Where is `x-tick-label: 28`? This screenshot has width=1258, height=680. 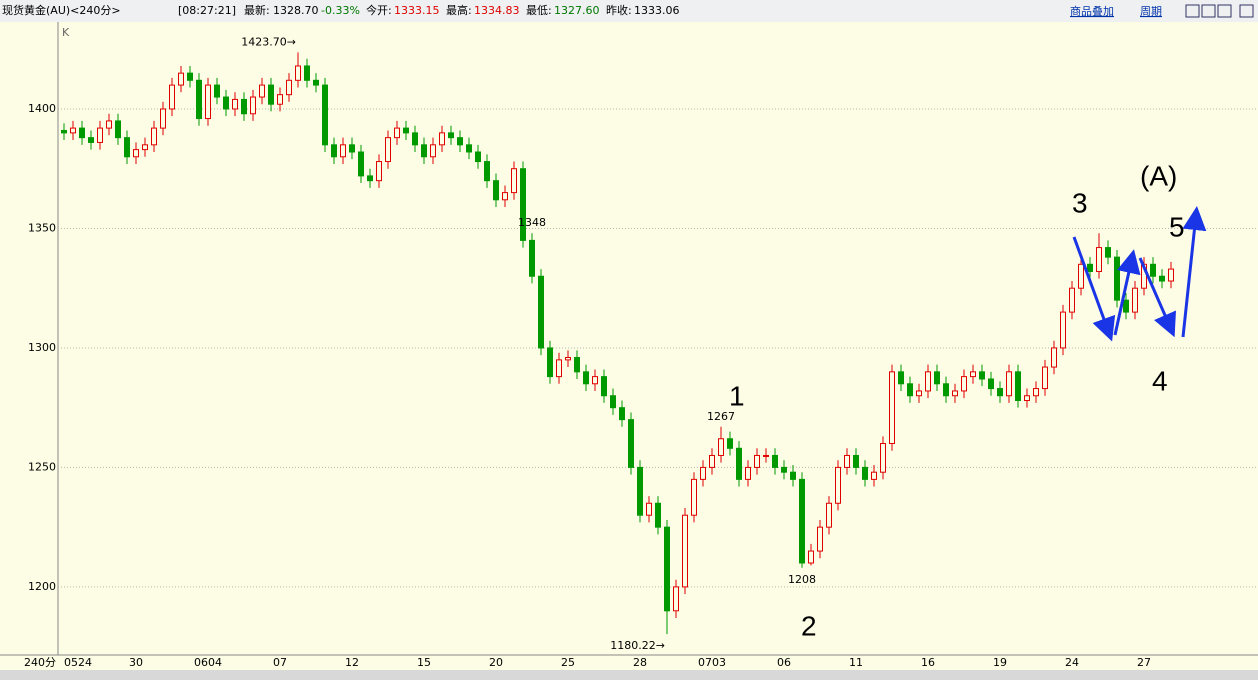 x-tick-label: 28 is located at coordinates (640, 662).